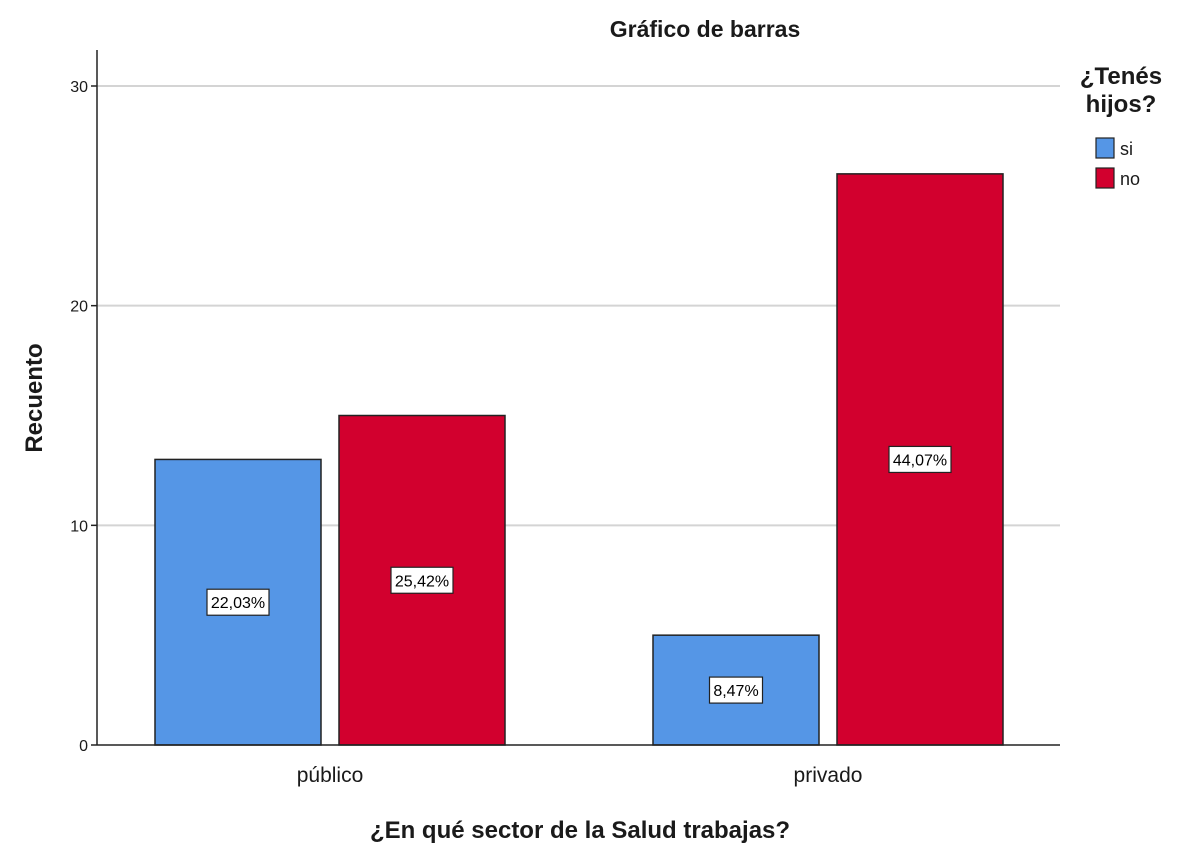  What do you see at coordinates (580, 830) in the screenshot?
I see `x-axis-title: ¿En qué sector de la Salud trabajas?` at bounding box center [580, 830].